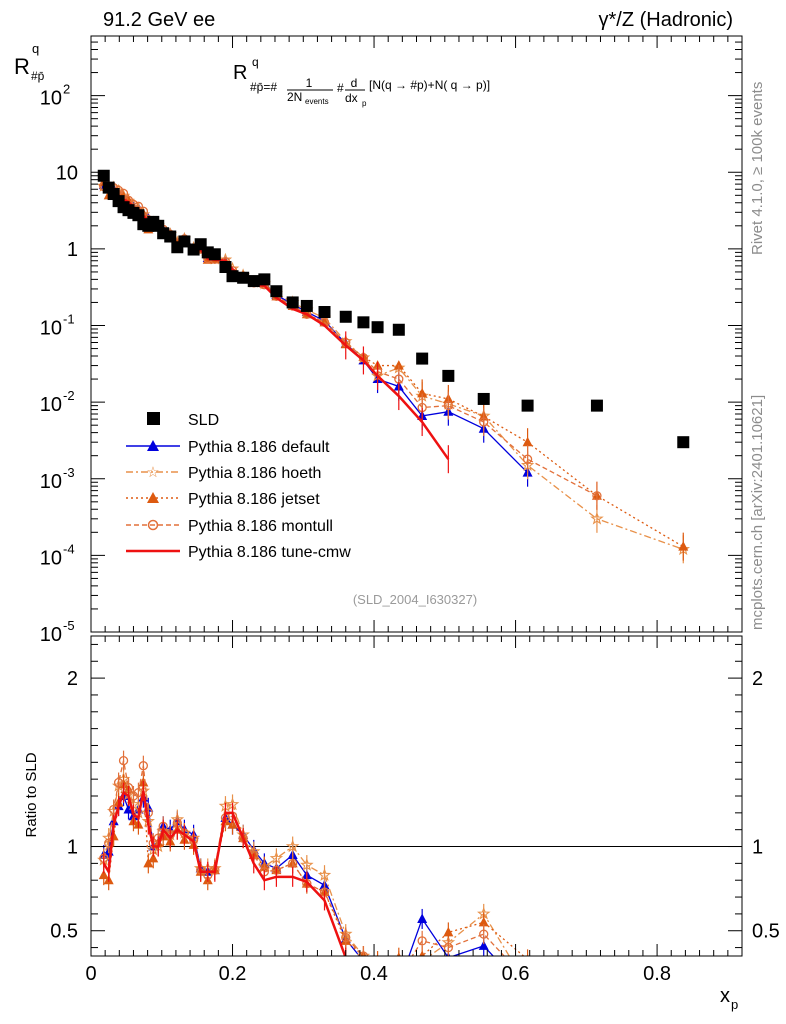 This screenshot has height=1024, width=786. What do you see at coordinates (159, 20) in the screenshot?
I see `energy-label: 91.2 GeV ee` at bounding box center [159, 20].